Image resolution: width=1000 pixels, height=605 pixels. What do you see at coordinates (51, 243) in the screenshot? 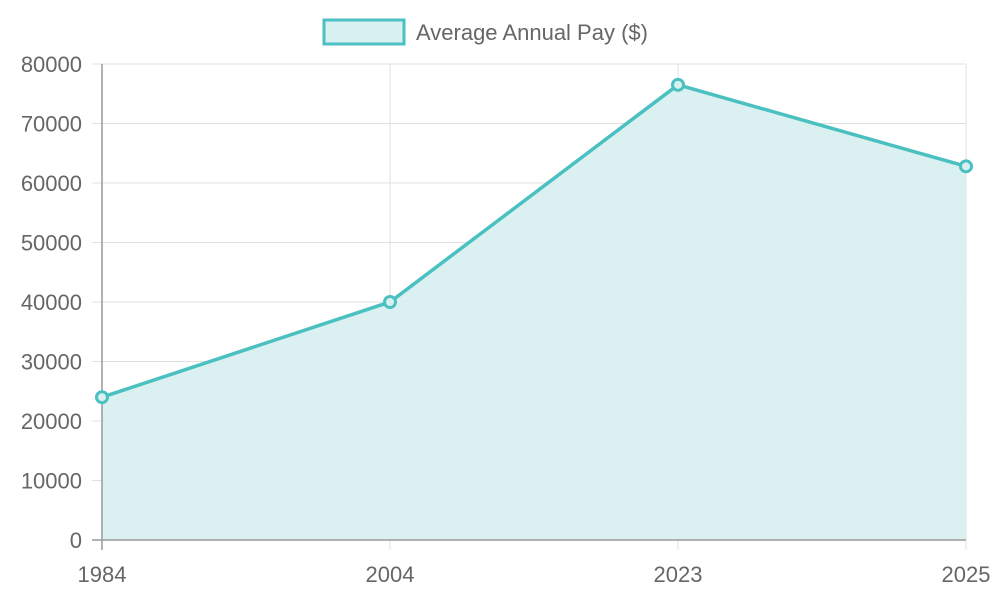
I see `y-tick-label: 50000` at bounding box center [51, 243].